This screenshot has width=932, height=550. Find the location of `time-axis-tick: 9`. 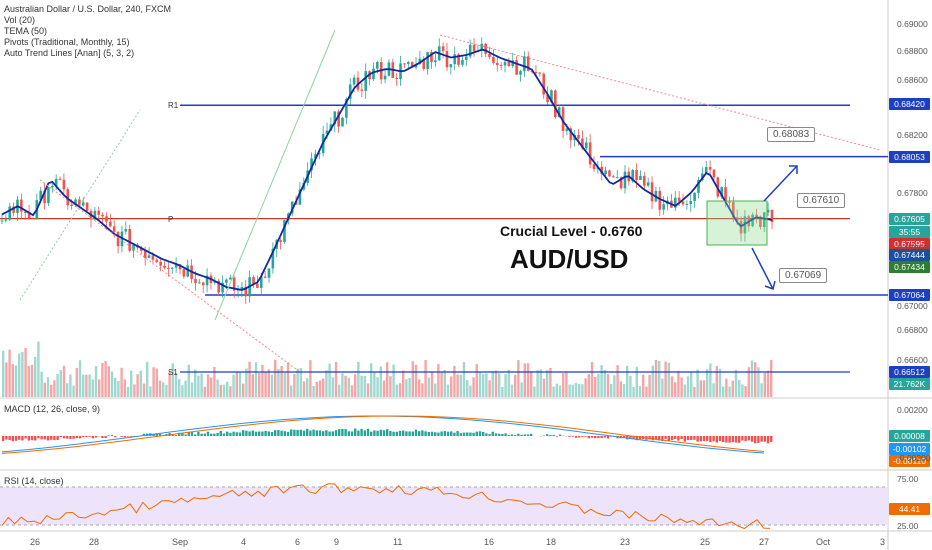

time-axis-tick: 9 is located at coordinates (337, 542).